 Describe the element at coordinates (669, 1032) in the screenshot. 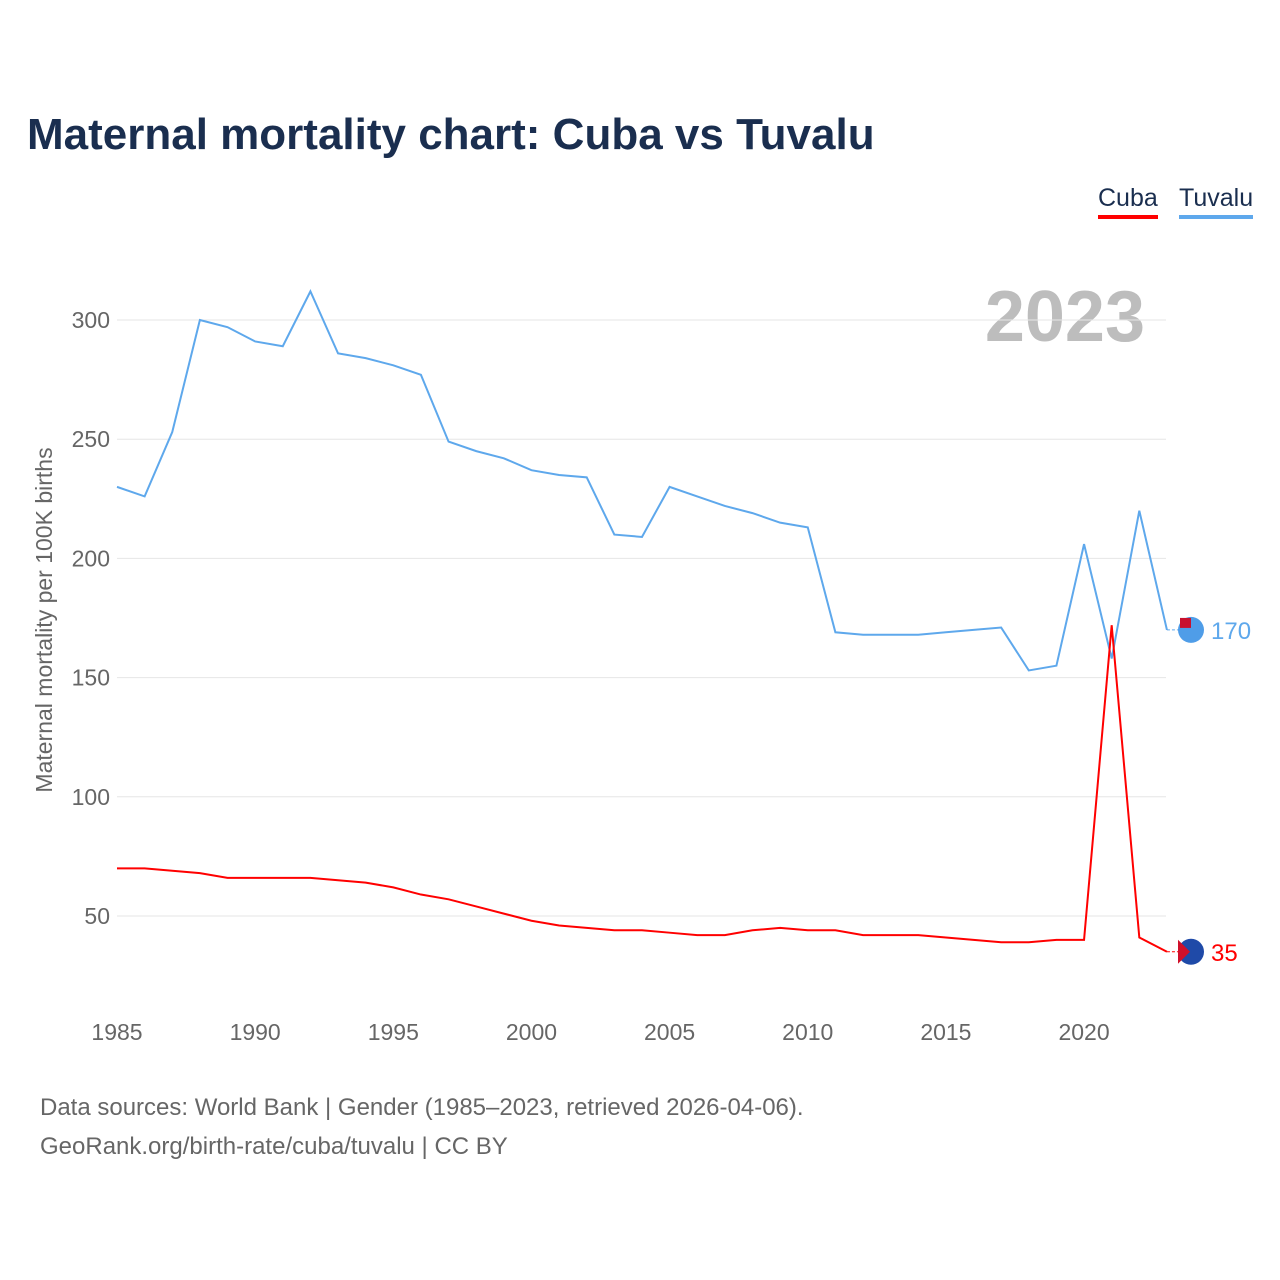

I see `x-tick-label: 2005` at that location.